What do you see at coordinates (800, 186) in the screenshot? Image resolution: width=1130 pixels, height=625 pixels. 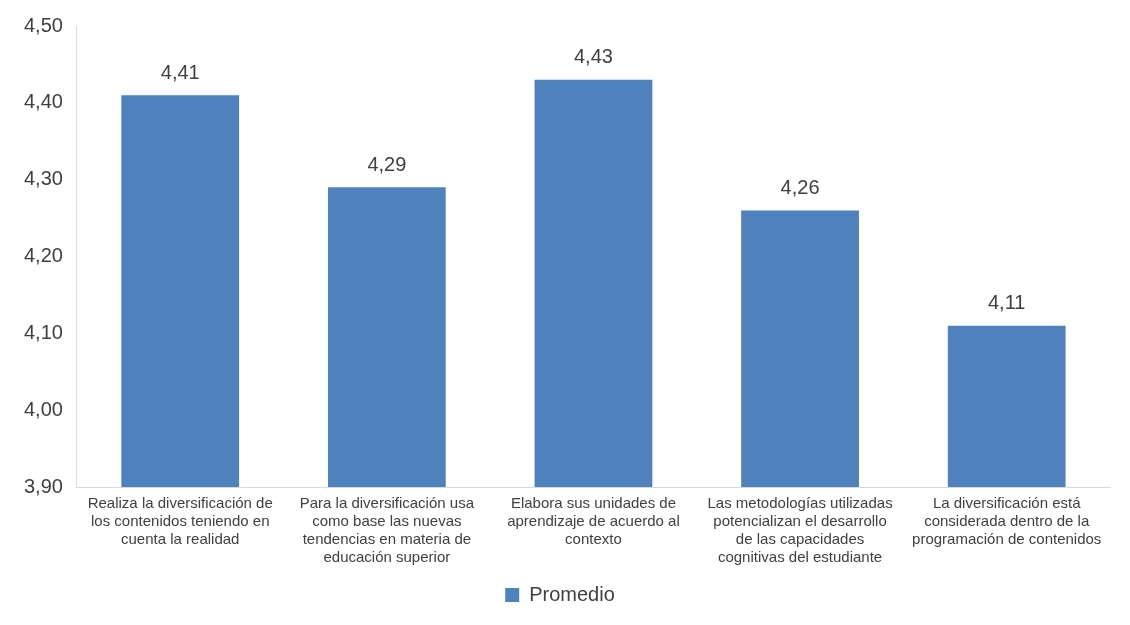 I see `data-label: 4,26` at bounding box center [800, 186].